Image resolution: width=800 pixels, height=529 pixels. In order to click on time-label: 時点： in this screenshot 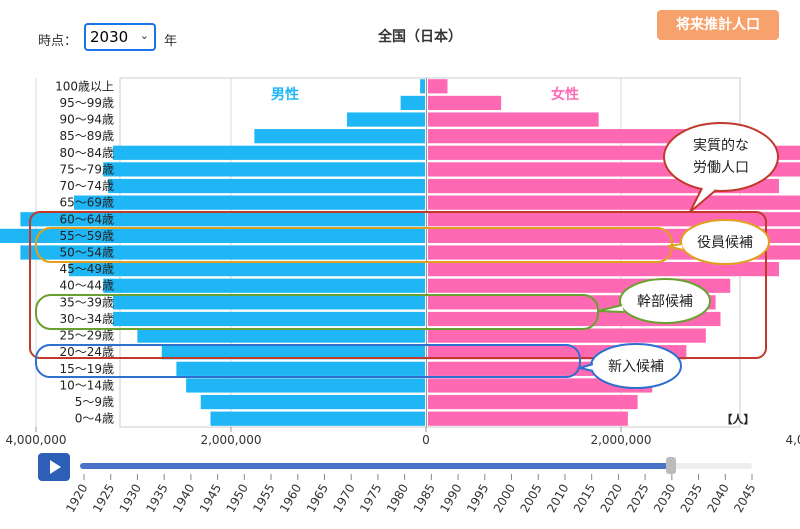, I will do `click(58, 41)`.